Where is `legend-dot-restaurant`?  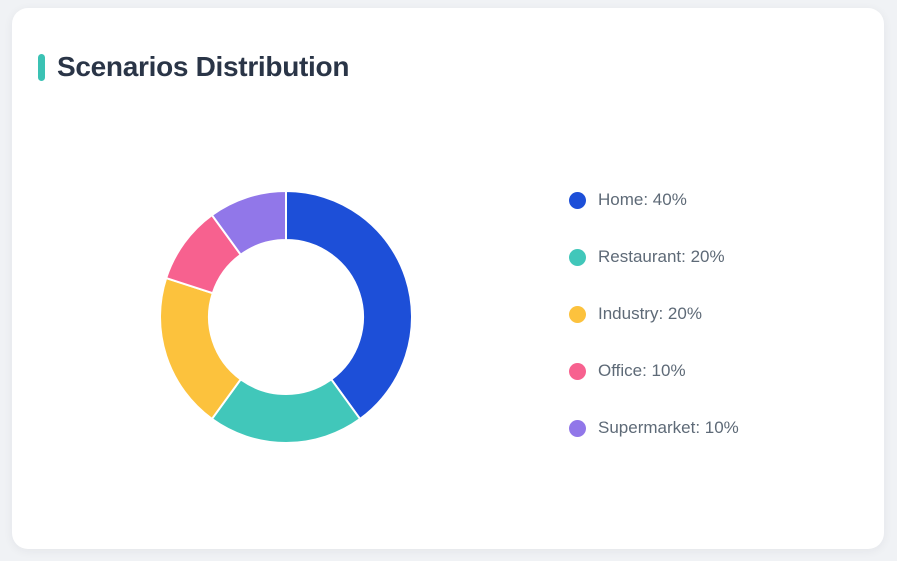
legend-dot-restaurant is located at coordinates (577, 257).